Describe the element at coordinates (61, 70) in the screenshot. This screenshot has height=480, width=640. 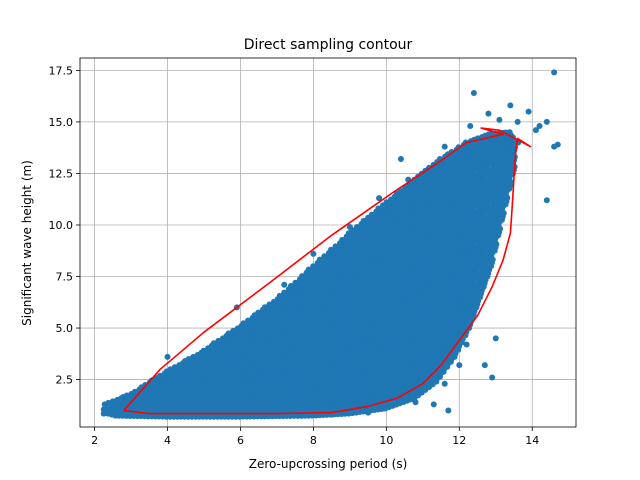
I see `y-tick-label: 17.5` at that location.